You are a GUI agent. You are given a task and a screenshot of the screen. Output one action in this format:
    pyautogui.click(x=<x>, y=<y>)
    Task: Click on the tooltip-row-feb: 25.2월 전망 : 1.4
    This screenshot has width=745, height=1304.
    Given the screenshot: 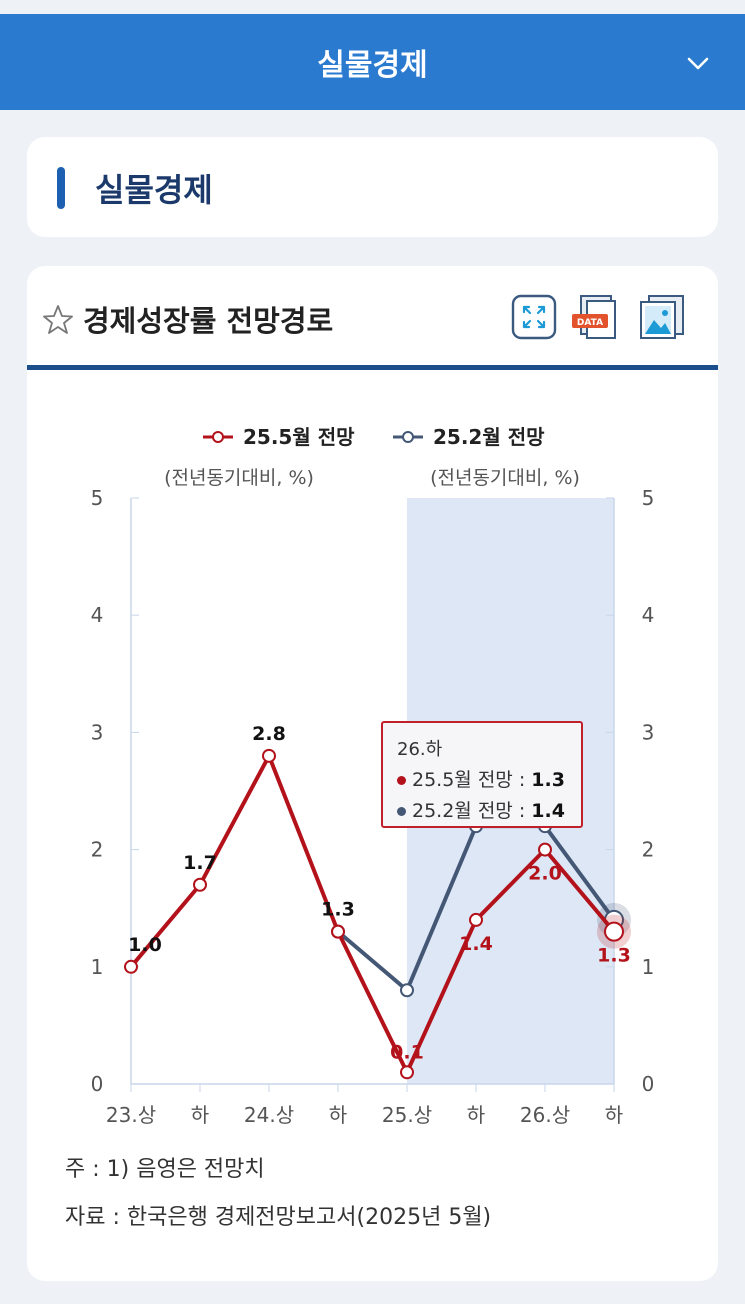 What is the action you would take?
    pyautogui.click(x=489, y=809)
    